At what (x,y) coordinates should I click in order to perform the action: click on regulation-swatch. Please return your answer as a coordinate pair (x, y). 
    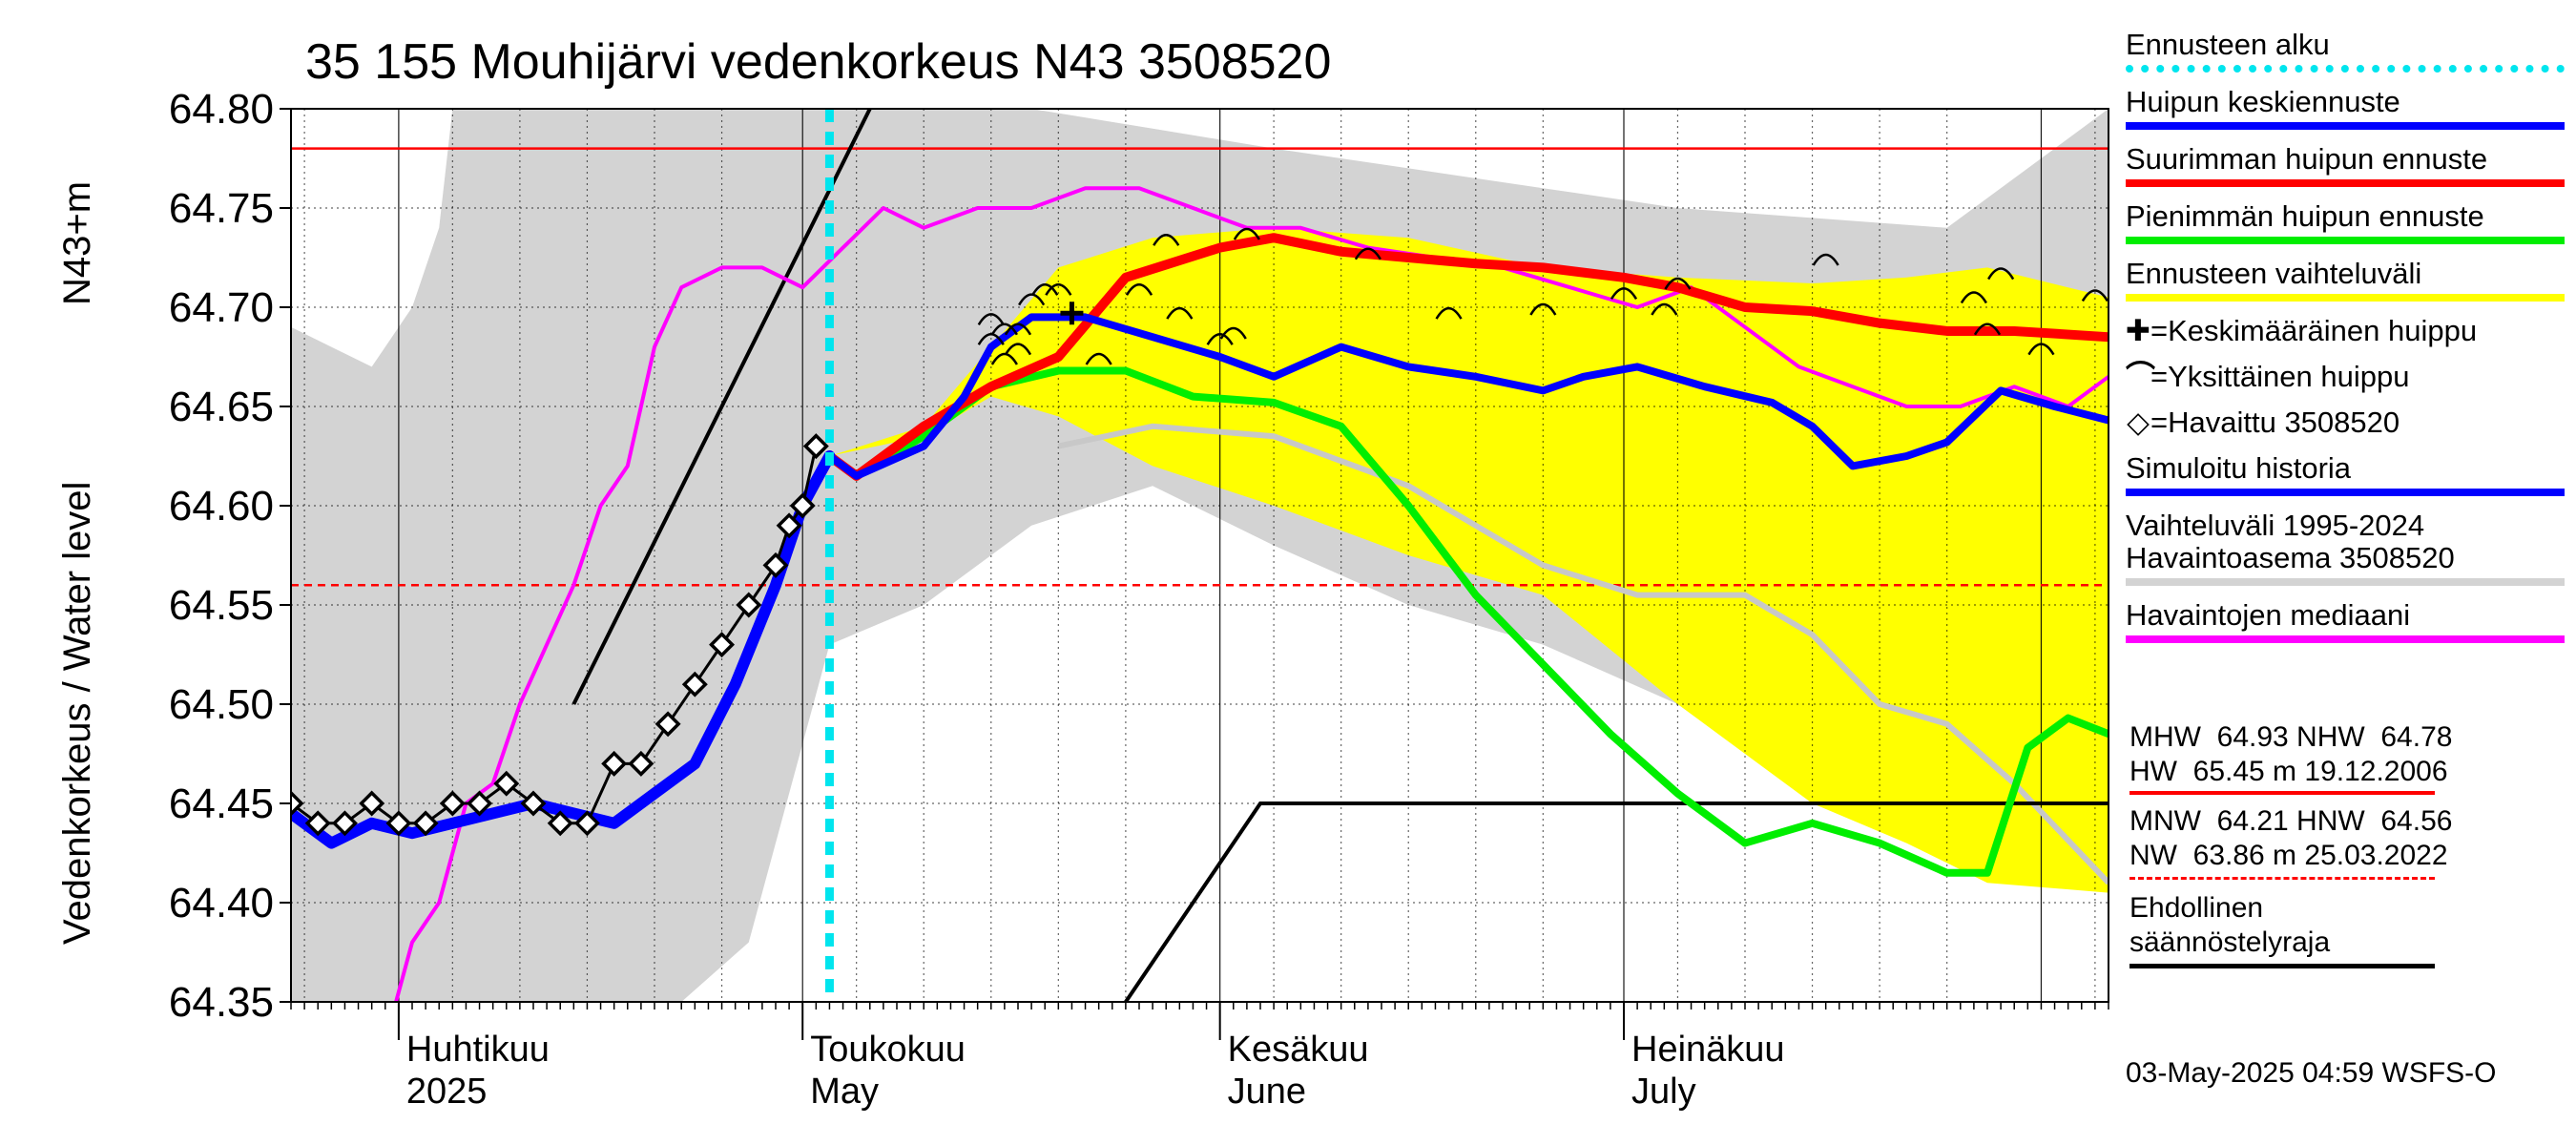
    Looking at the image, I should click on (2282, 966).